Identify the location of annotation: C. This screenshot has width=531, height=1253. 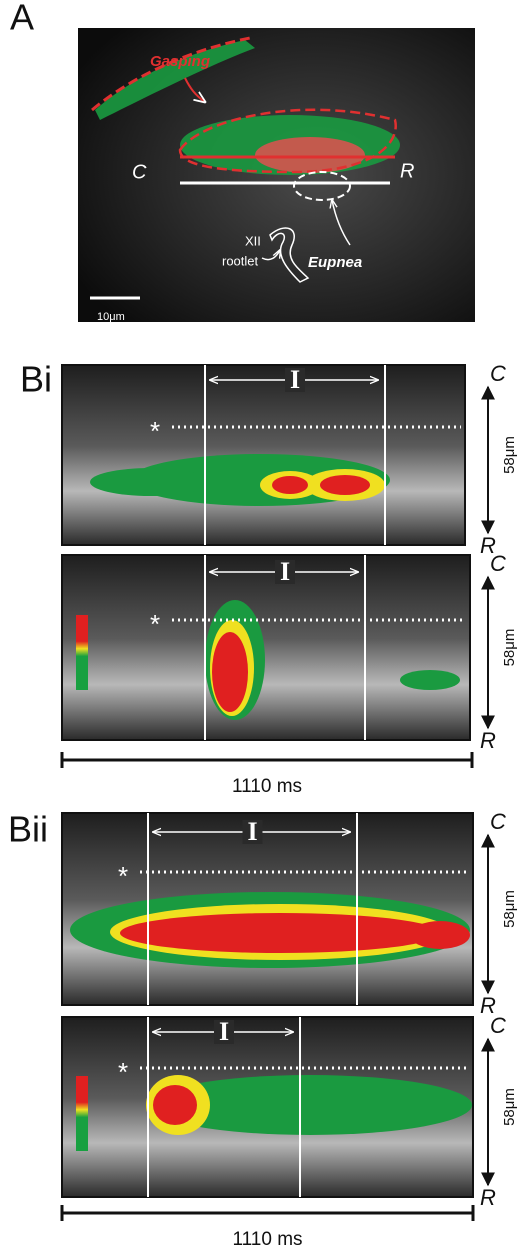
(139, 172).